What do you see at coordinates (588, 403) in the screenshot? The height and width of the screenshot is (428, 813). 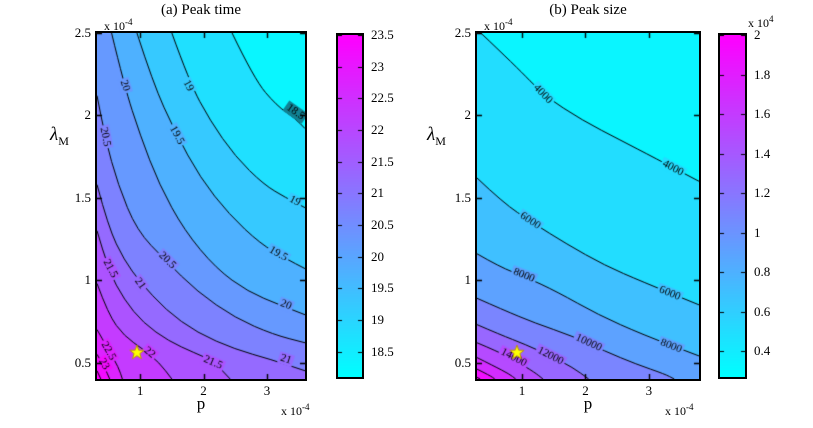 I see `panel-b-x-axis-label: p` at bounding box center [588, 403].